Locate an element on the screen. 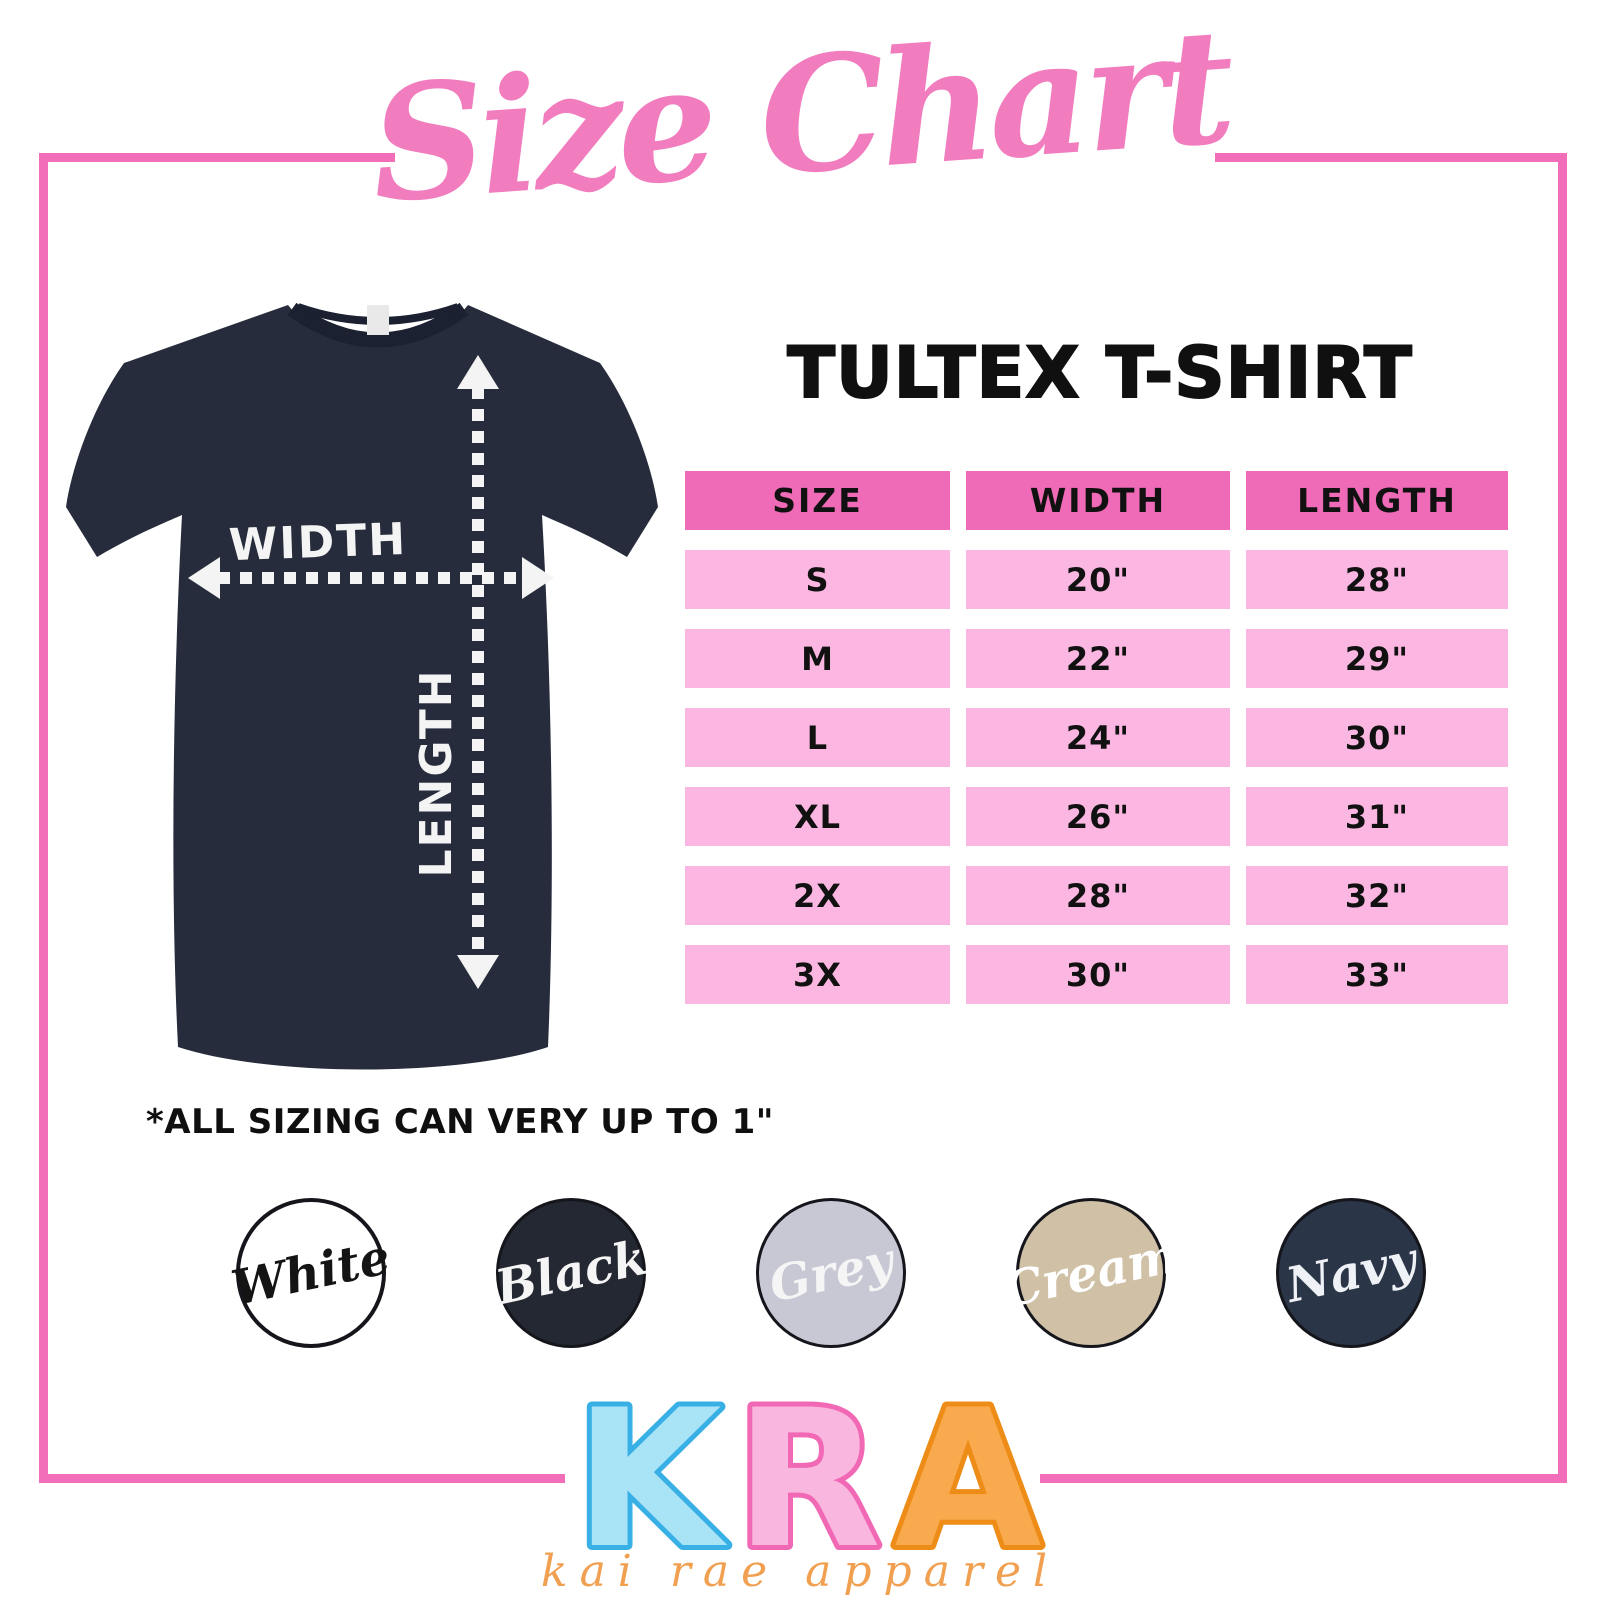 This screenshot has height=1600, width=1600. color-swatch-black: Black is located at coordinates (571, 1273).